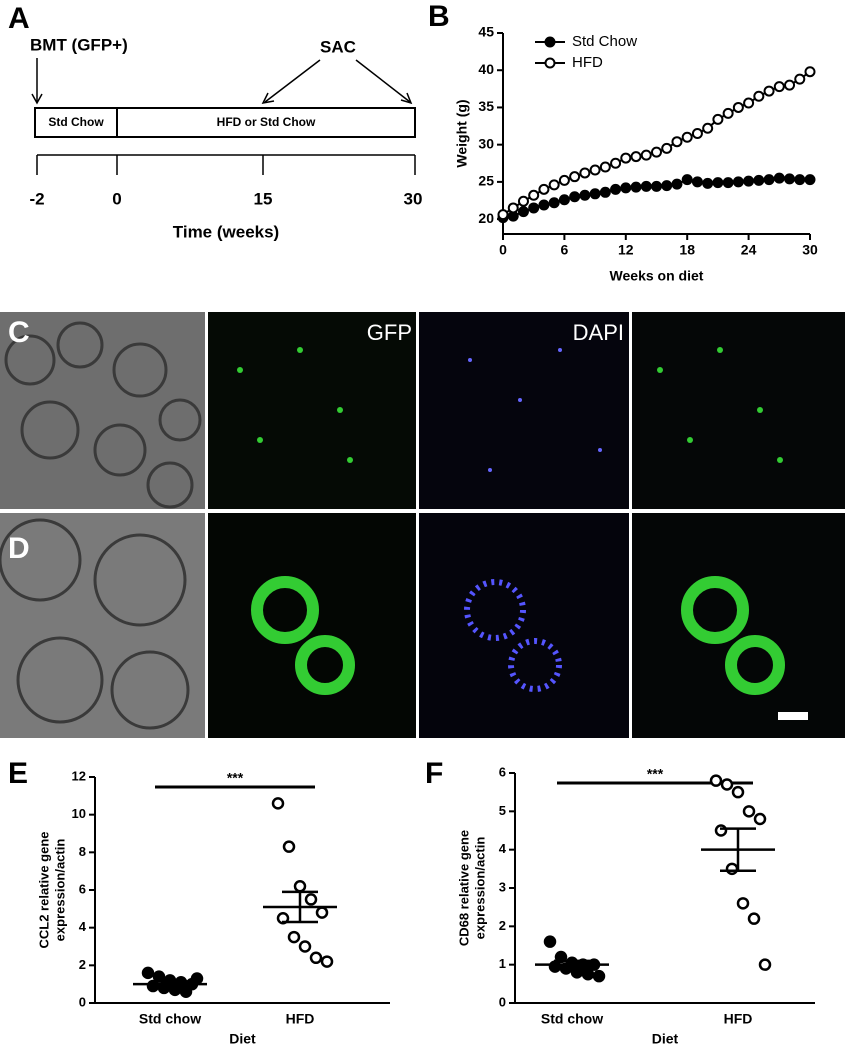 The width and height of the screenshot is (845, 1050). I want to click on y-tick-label: 35, so click(486, 106).